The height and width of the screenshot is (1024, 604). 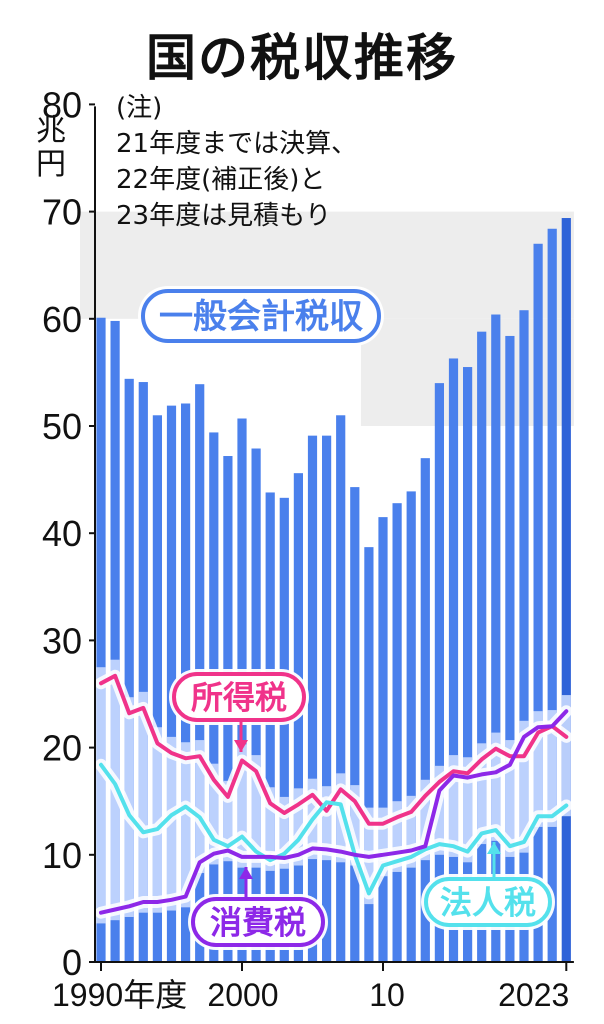 What do you see at coordinates (298, 827) in the screenshot?
I see `bar-lower-2004` at bounding box center [298, 827].